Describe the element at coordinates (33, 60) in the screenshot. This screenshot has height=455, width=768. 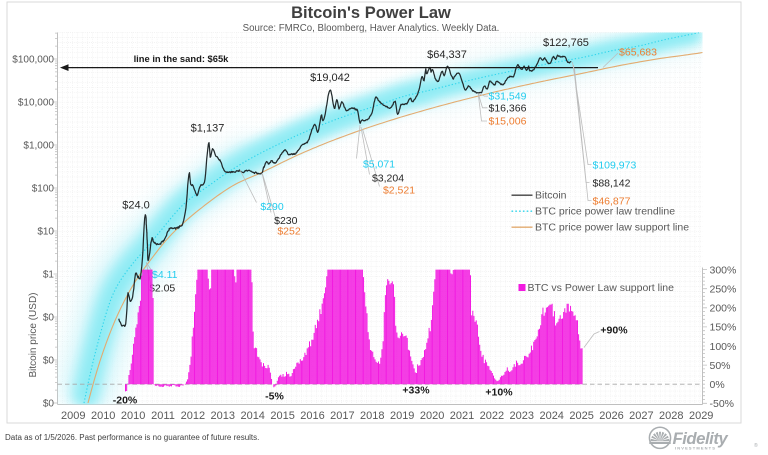
I see `svg-text: $100,000` at that location.